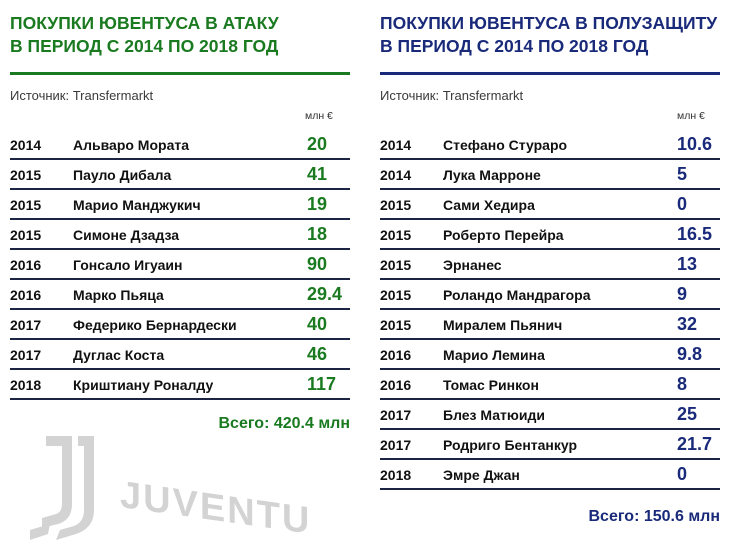 This screenshot has width=730, height=540. Describe the element at coordinates (284, 423) in the screenshot. I see `attack-total: Всего: 420.4 млн` at that location.